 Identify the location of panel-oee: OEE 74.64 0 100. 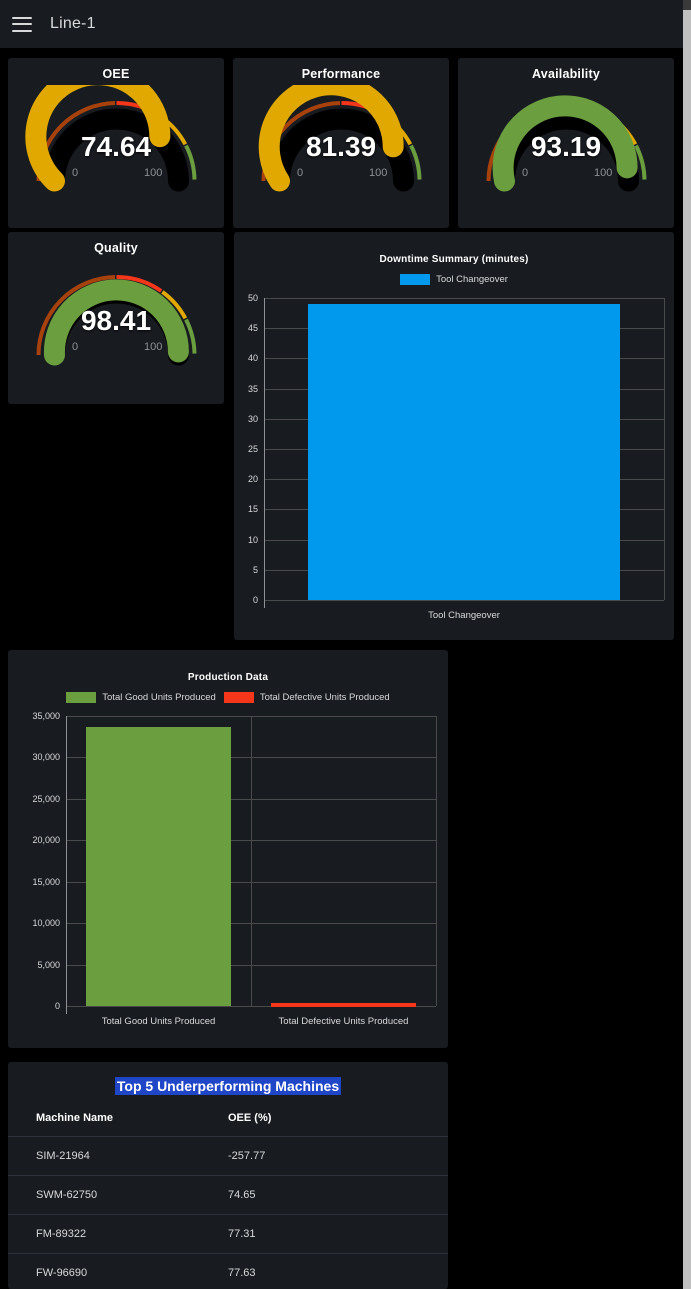
(116, 143).